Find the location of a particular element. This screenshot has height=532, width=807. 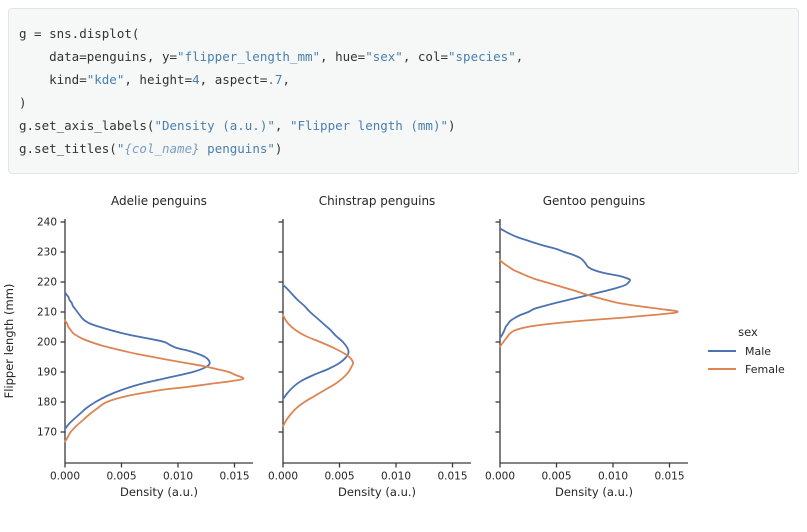

code-line: ) is located at coordinates (23, 102).